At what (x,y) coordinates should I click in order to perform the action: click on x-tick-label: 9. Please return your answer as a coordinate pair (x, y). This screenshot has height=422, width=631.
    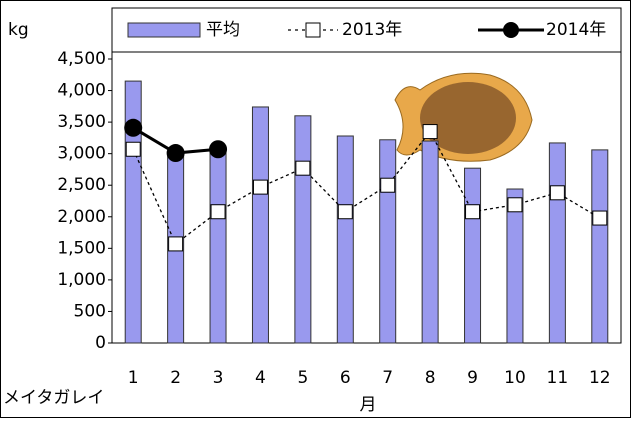
    Looking at the image, I should click on (472, 378).